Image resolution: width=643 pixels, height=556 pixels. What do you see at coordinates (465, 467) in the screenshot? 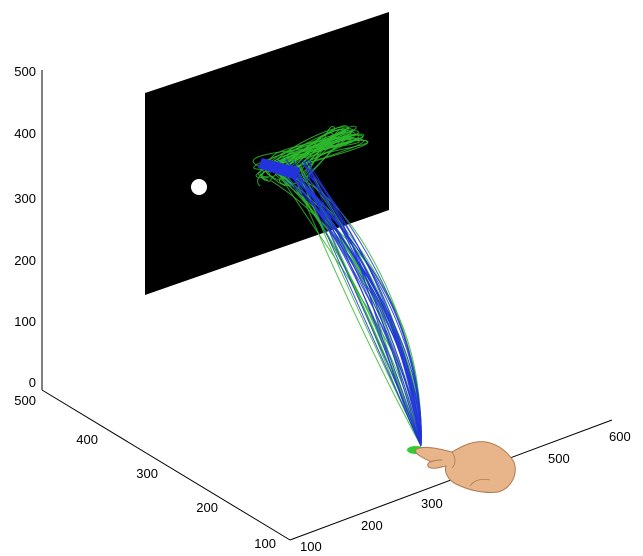
I see `pointing-hand-icon` at bounding box center [465, 467].